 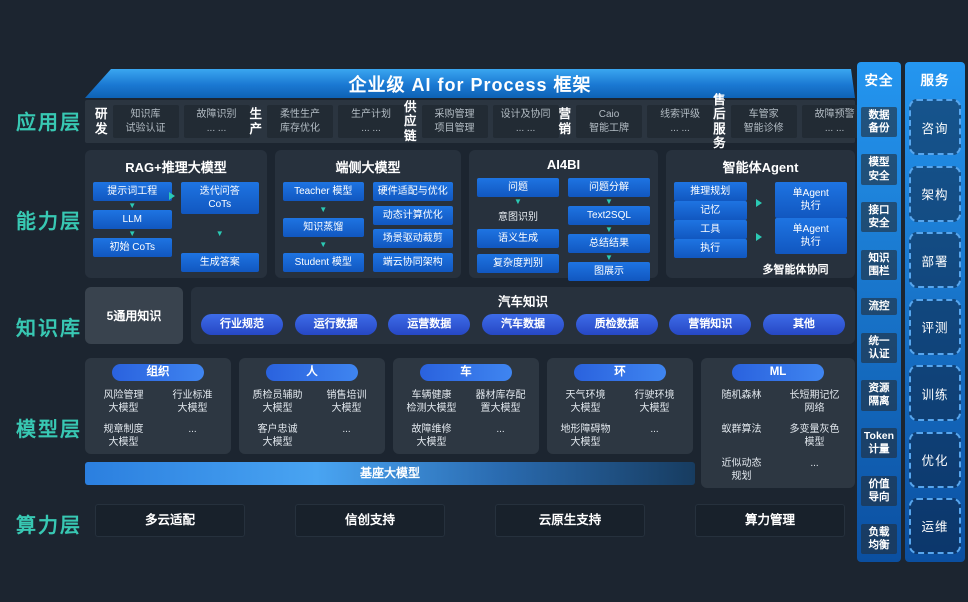 What do you see at coordinates (803, 324) in the screenshot?
I see `knowledge-pill: 其他` at bounding box center [803, 324].